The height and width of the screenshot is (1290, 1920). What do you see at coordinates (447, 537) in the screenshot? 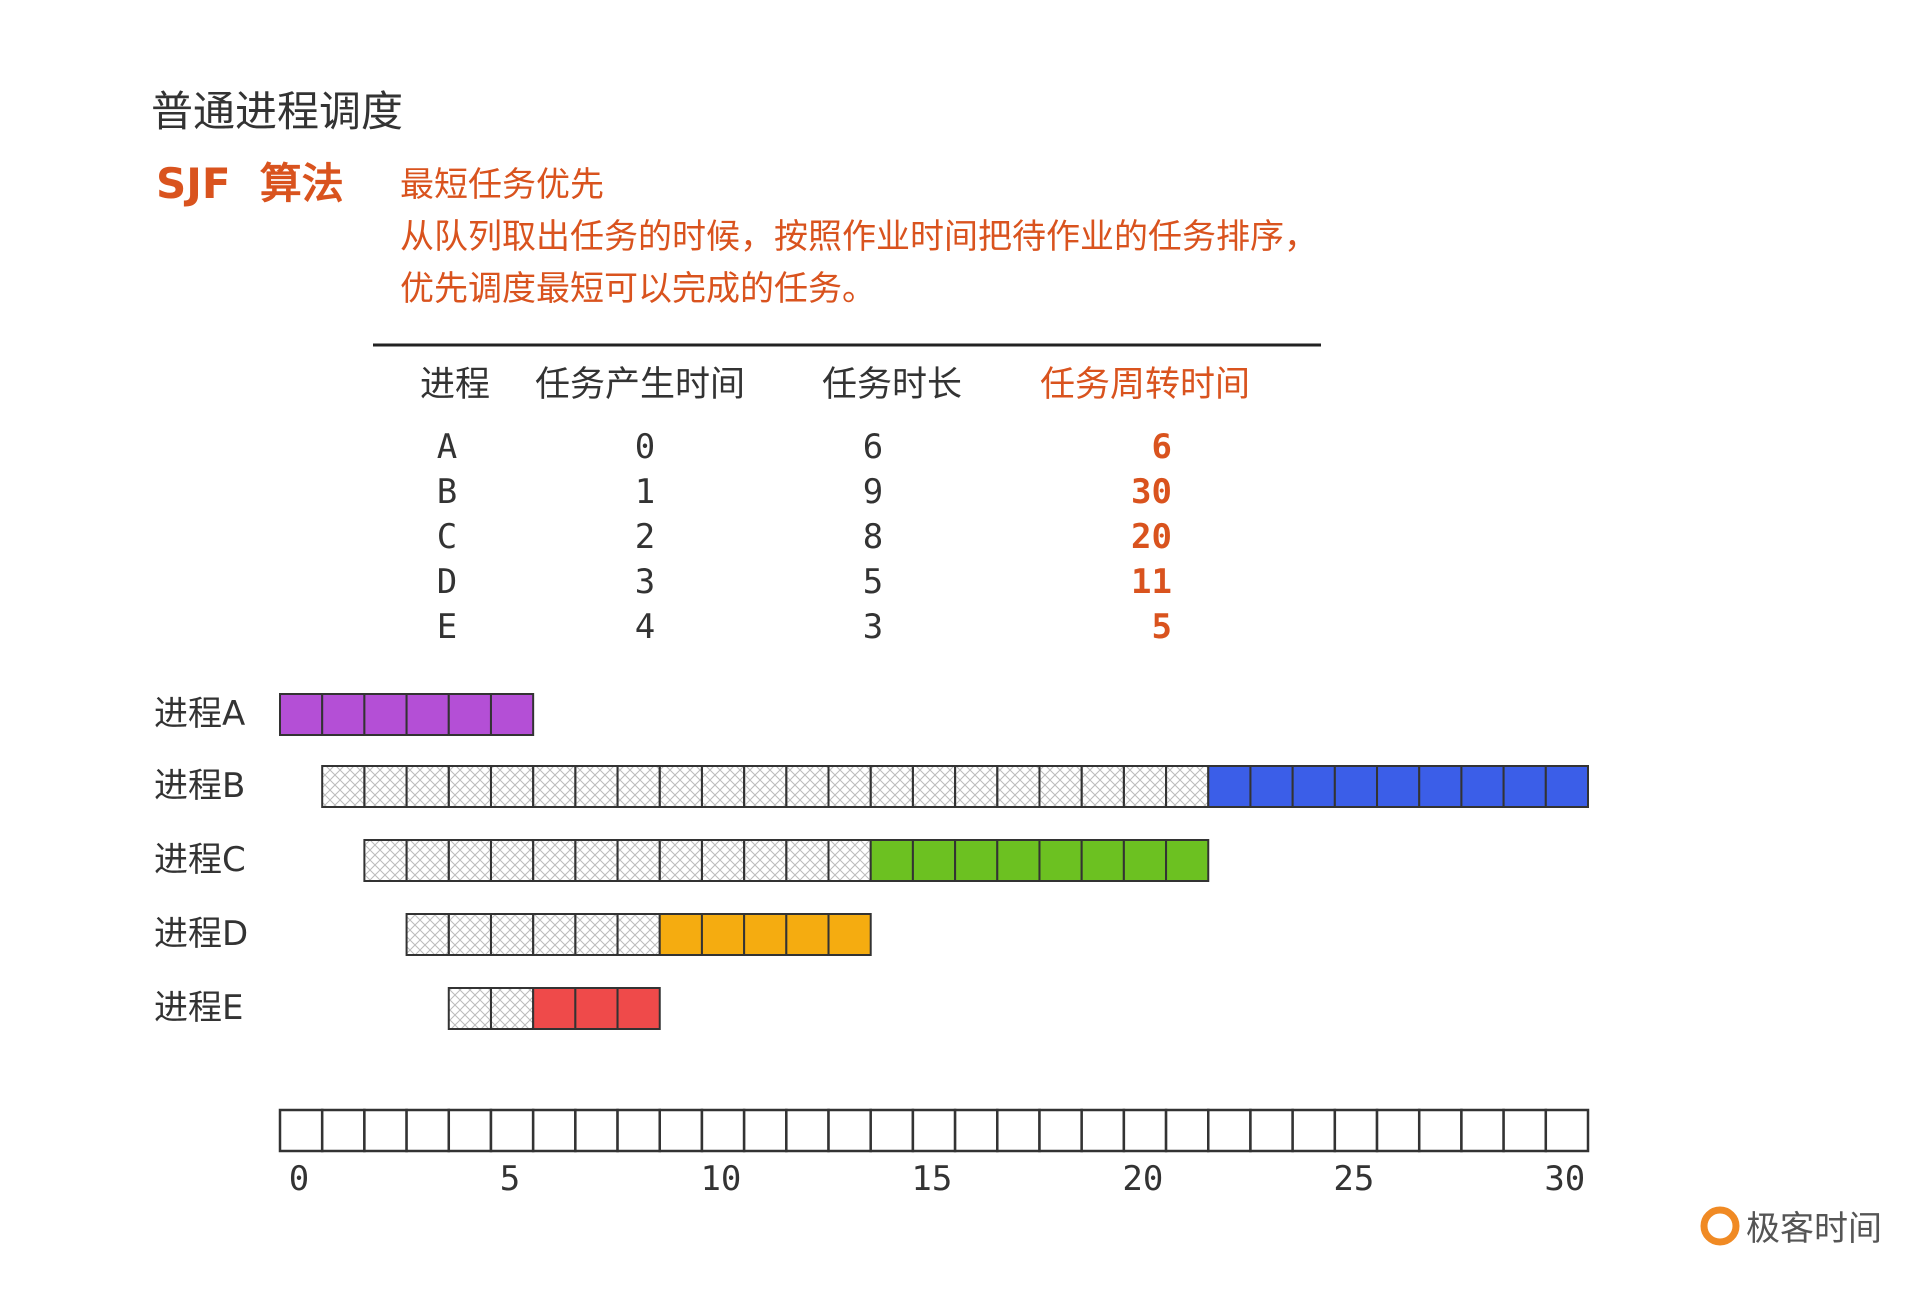
I see `table-cell: C` at bounding box center [447, 537].